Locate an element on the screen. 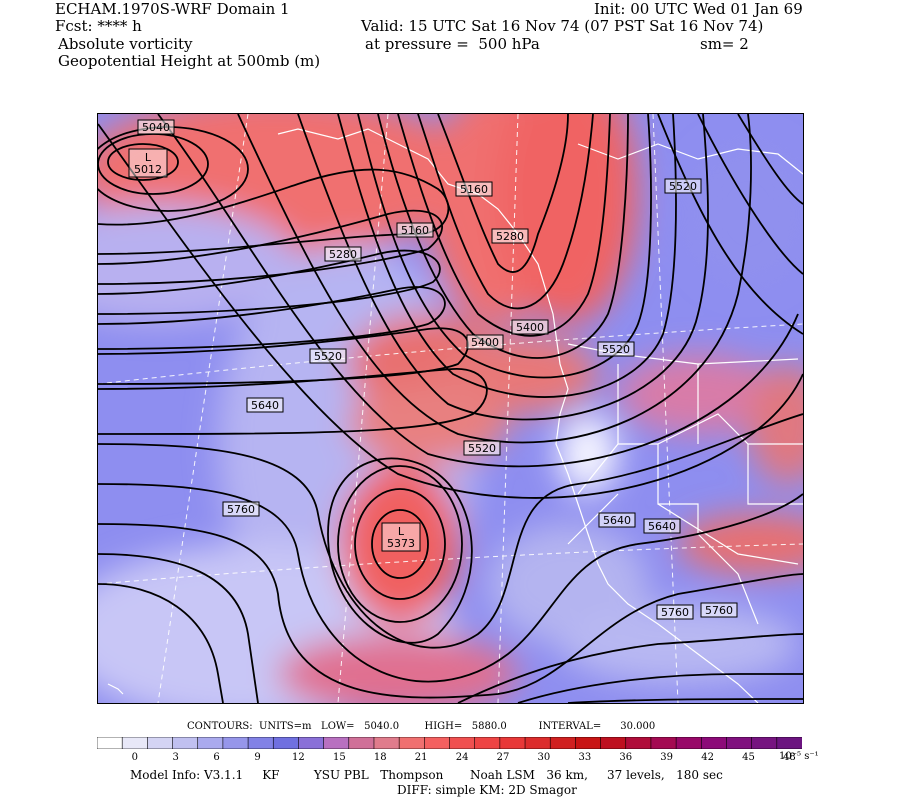 The image size is (900, 800). colorbar-tick-label: 21 is located at coordinates (421, 757).